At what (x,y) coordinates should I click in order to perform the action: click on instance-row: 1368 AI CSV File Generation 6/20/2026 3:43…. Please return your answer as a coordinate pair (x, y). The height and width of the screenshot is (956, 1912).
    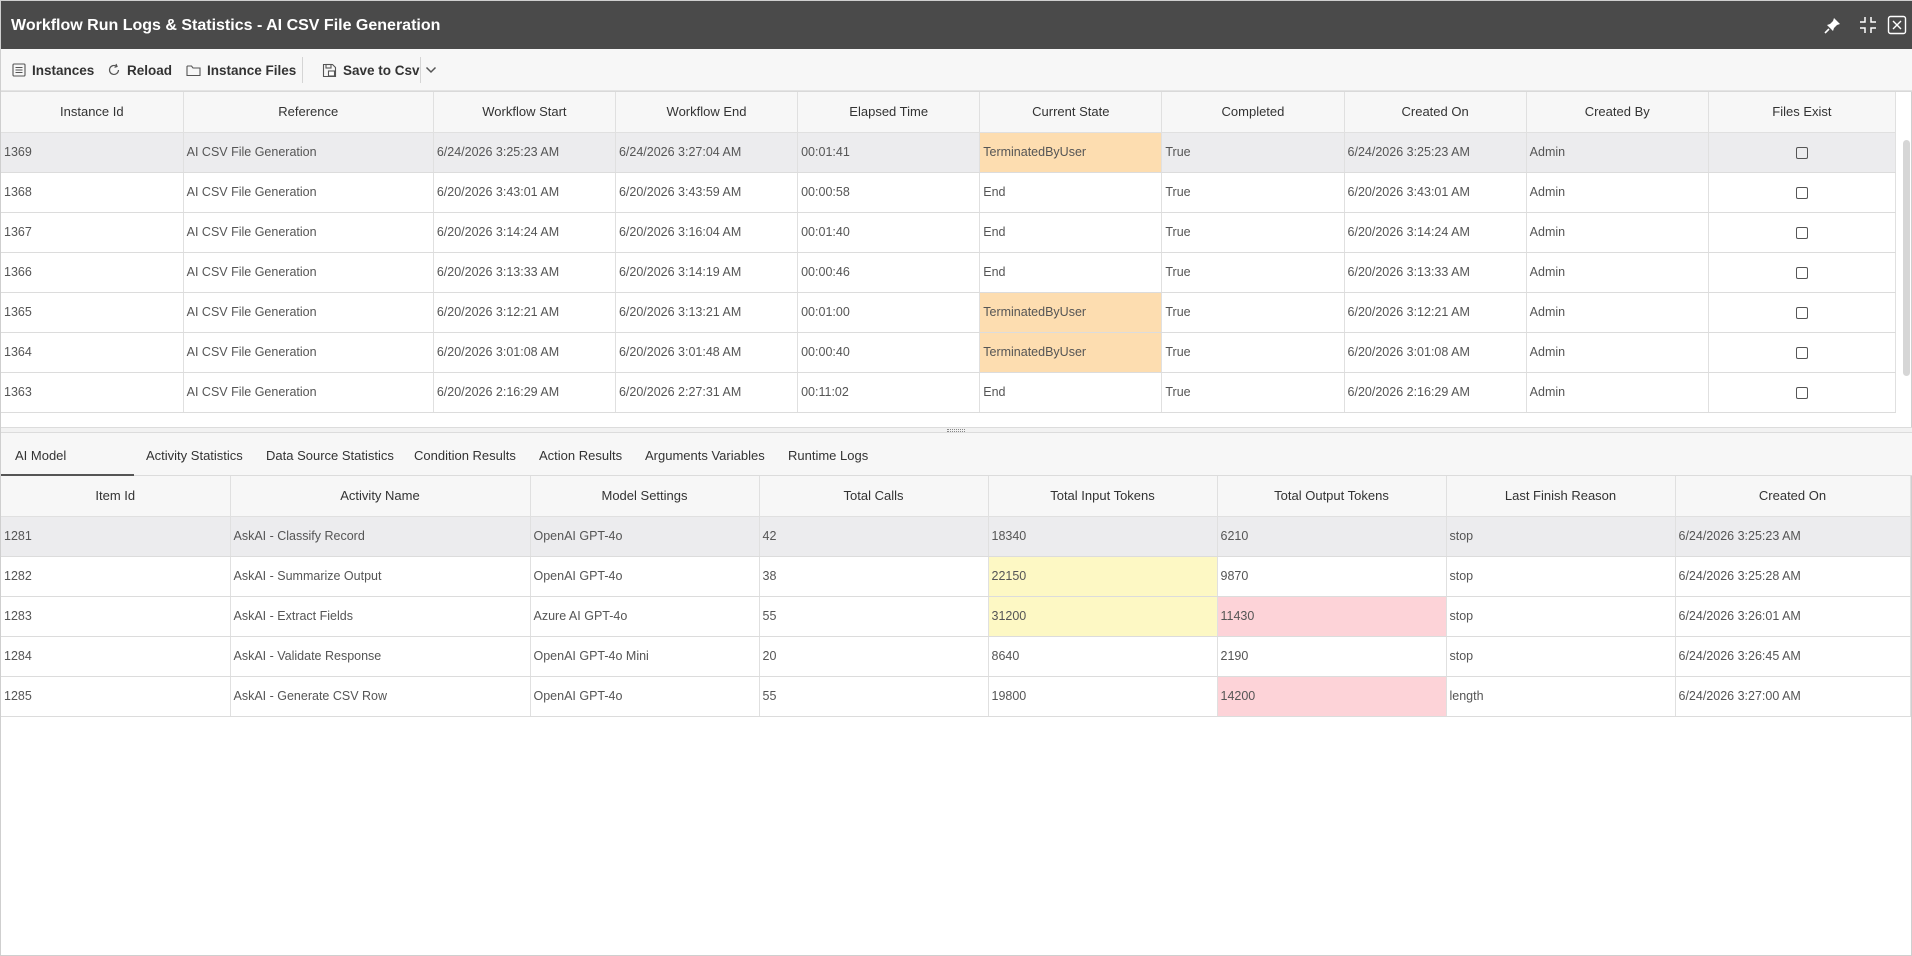
    Looking at the image, I should click on (949, 192).